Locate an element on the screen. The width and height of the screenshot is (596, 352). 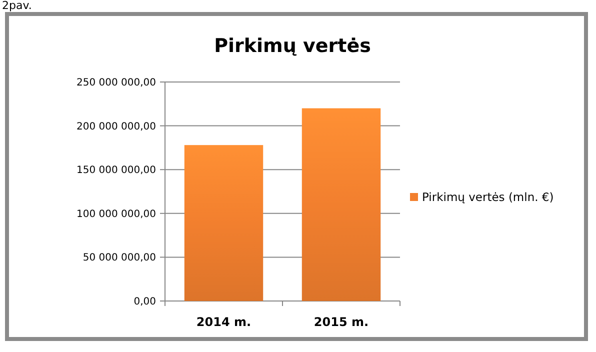
x-tick-label: 2014 m. is located at coordinates (224, 322).